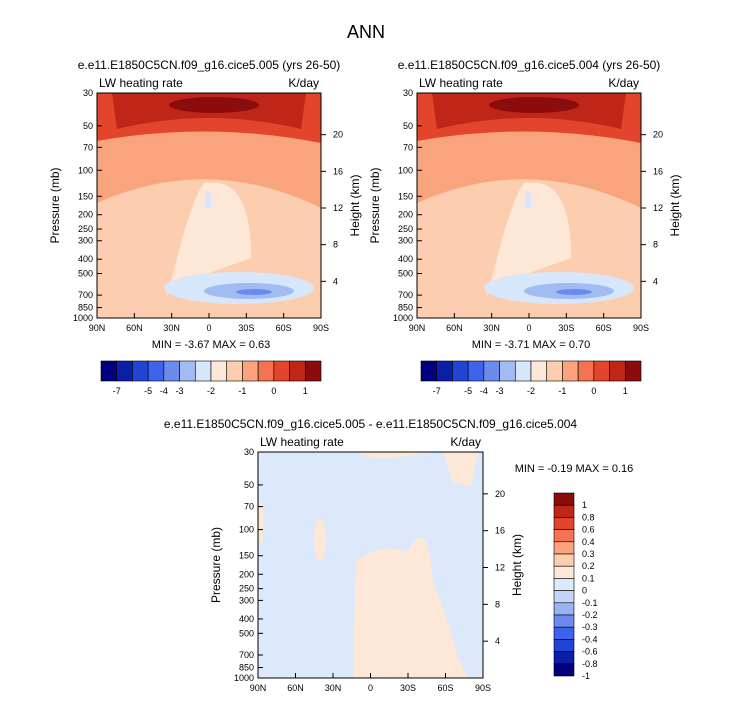 The width and height of the screenshot is (733, 701). Describe the element at coordinates (590, 615) in the screenshot. I see `colorbar-label: -0.2` at that location.